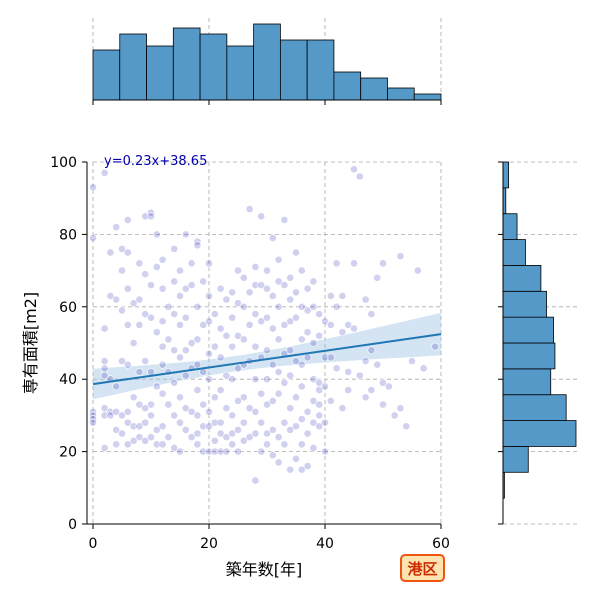 This screenshot has width=600, height=600. What do you see at coordinates (63, 163) in the screenshot?
I see `y-tick-label: 100` at bounding box center [63, 163].